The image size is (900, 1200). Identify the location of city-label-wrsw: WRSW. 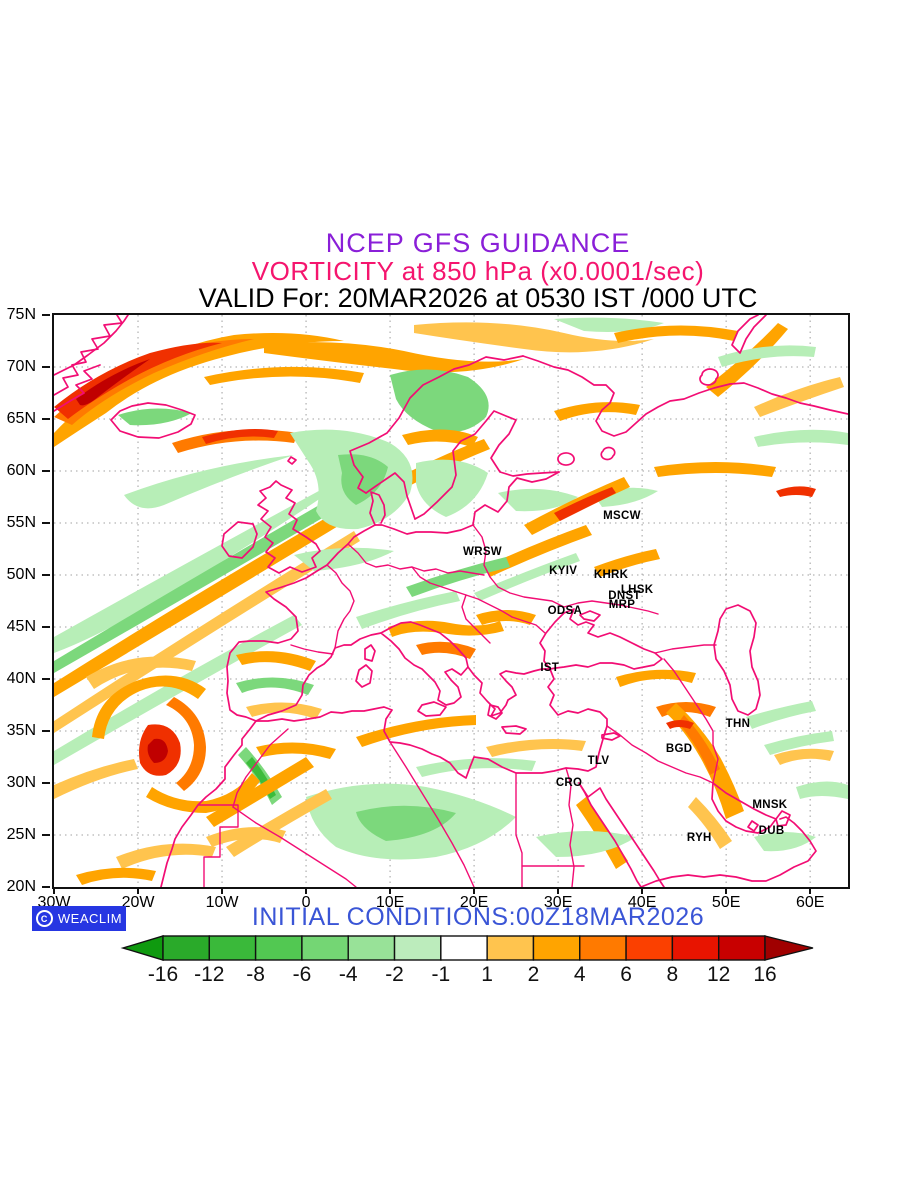
(482, 552).